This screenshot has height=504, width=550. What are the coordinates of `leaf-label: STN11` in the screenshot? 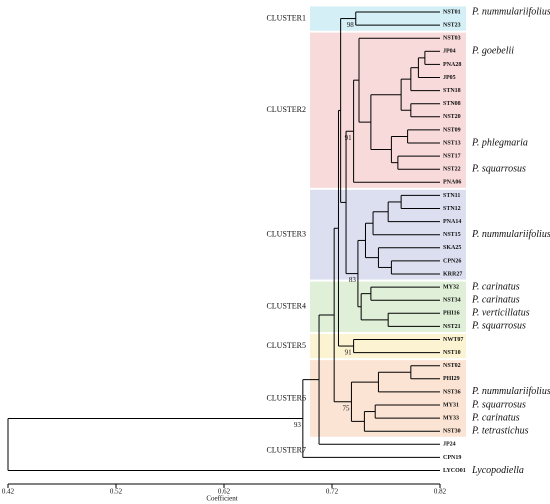 It's located at (451, 196).